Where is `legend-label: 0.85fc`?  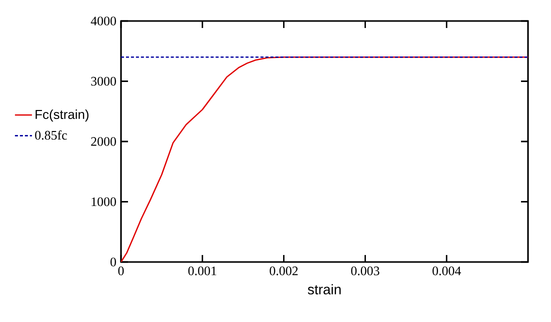 legend-label: 0.85fc is located at coordinates (51, 135).